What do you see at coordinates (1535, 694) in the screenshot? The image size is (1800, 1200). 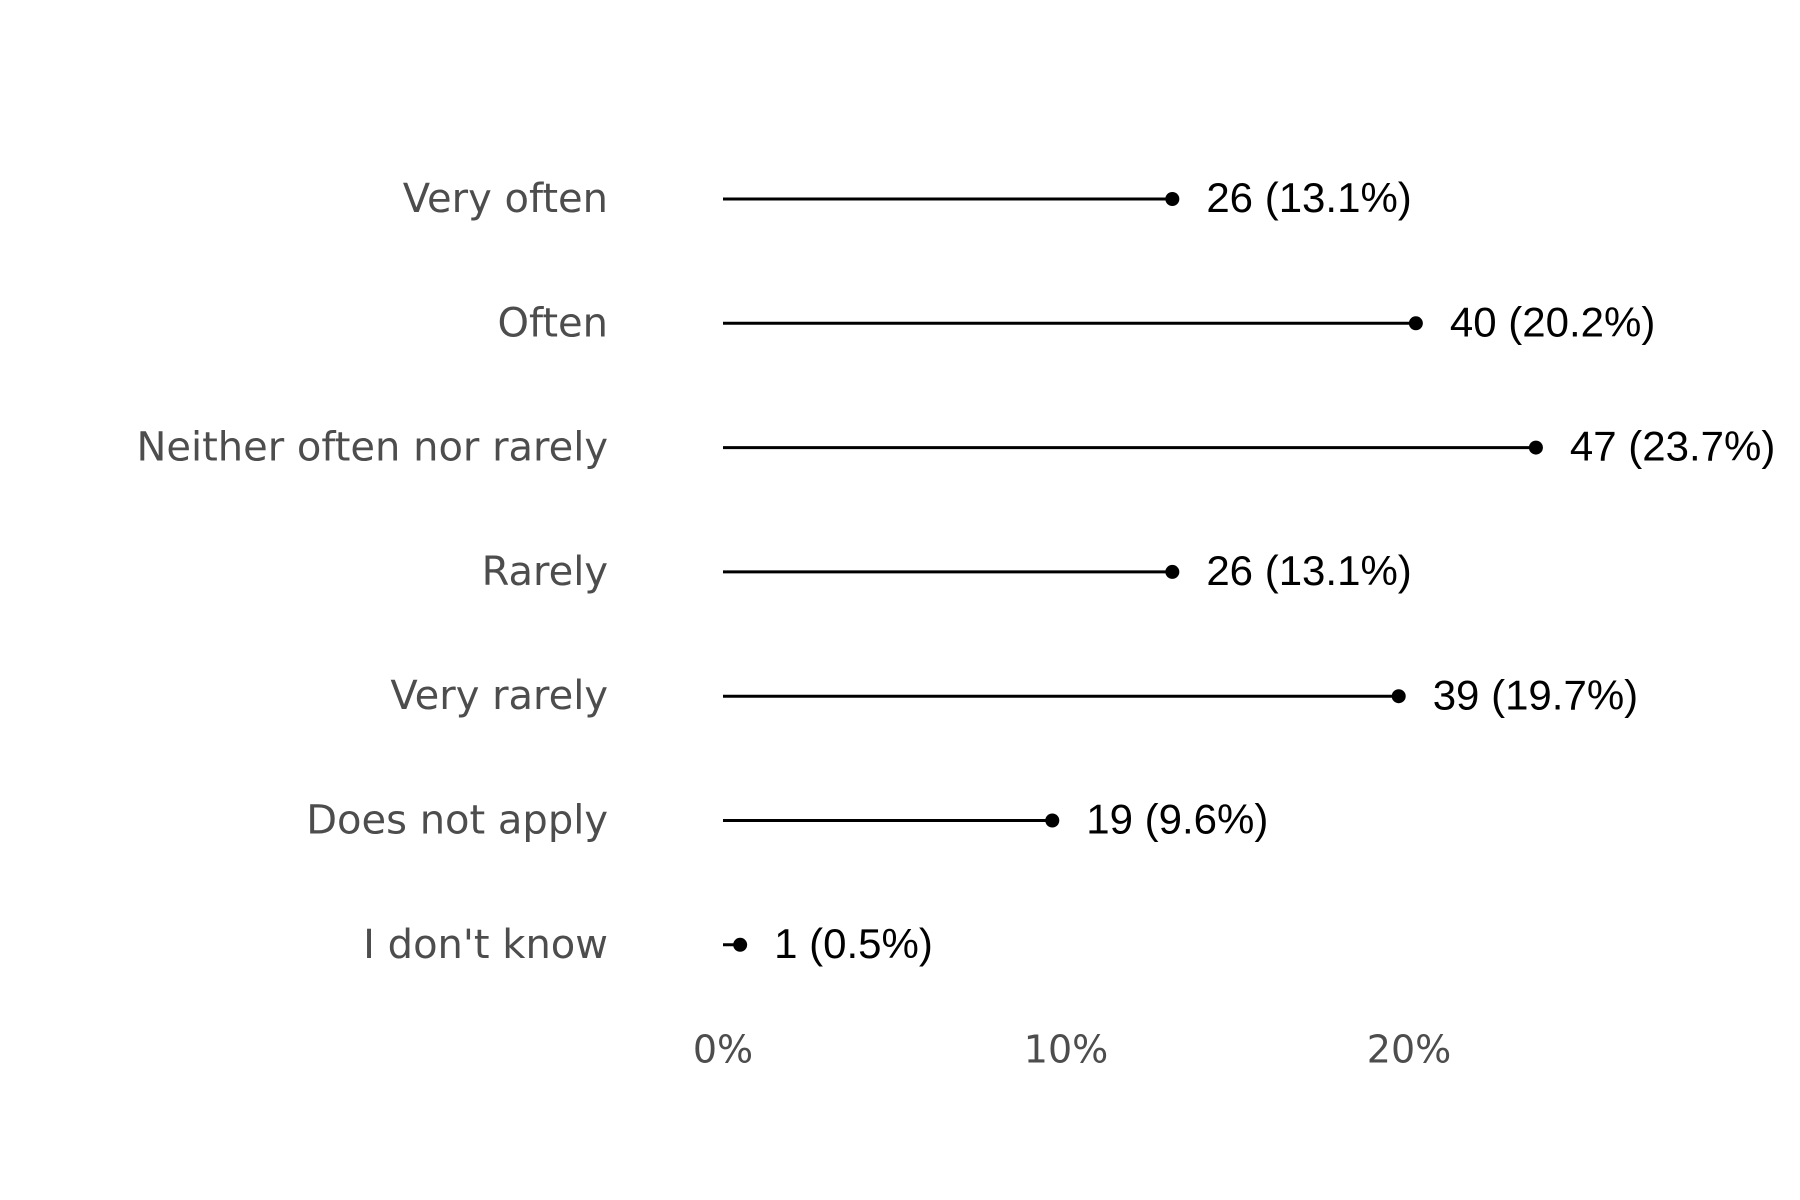 I see `value-label: 39 (19.7%)` at bounding box center [1535, 694].